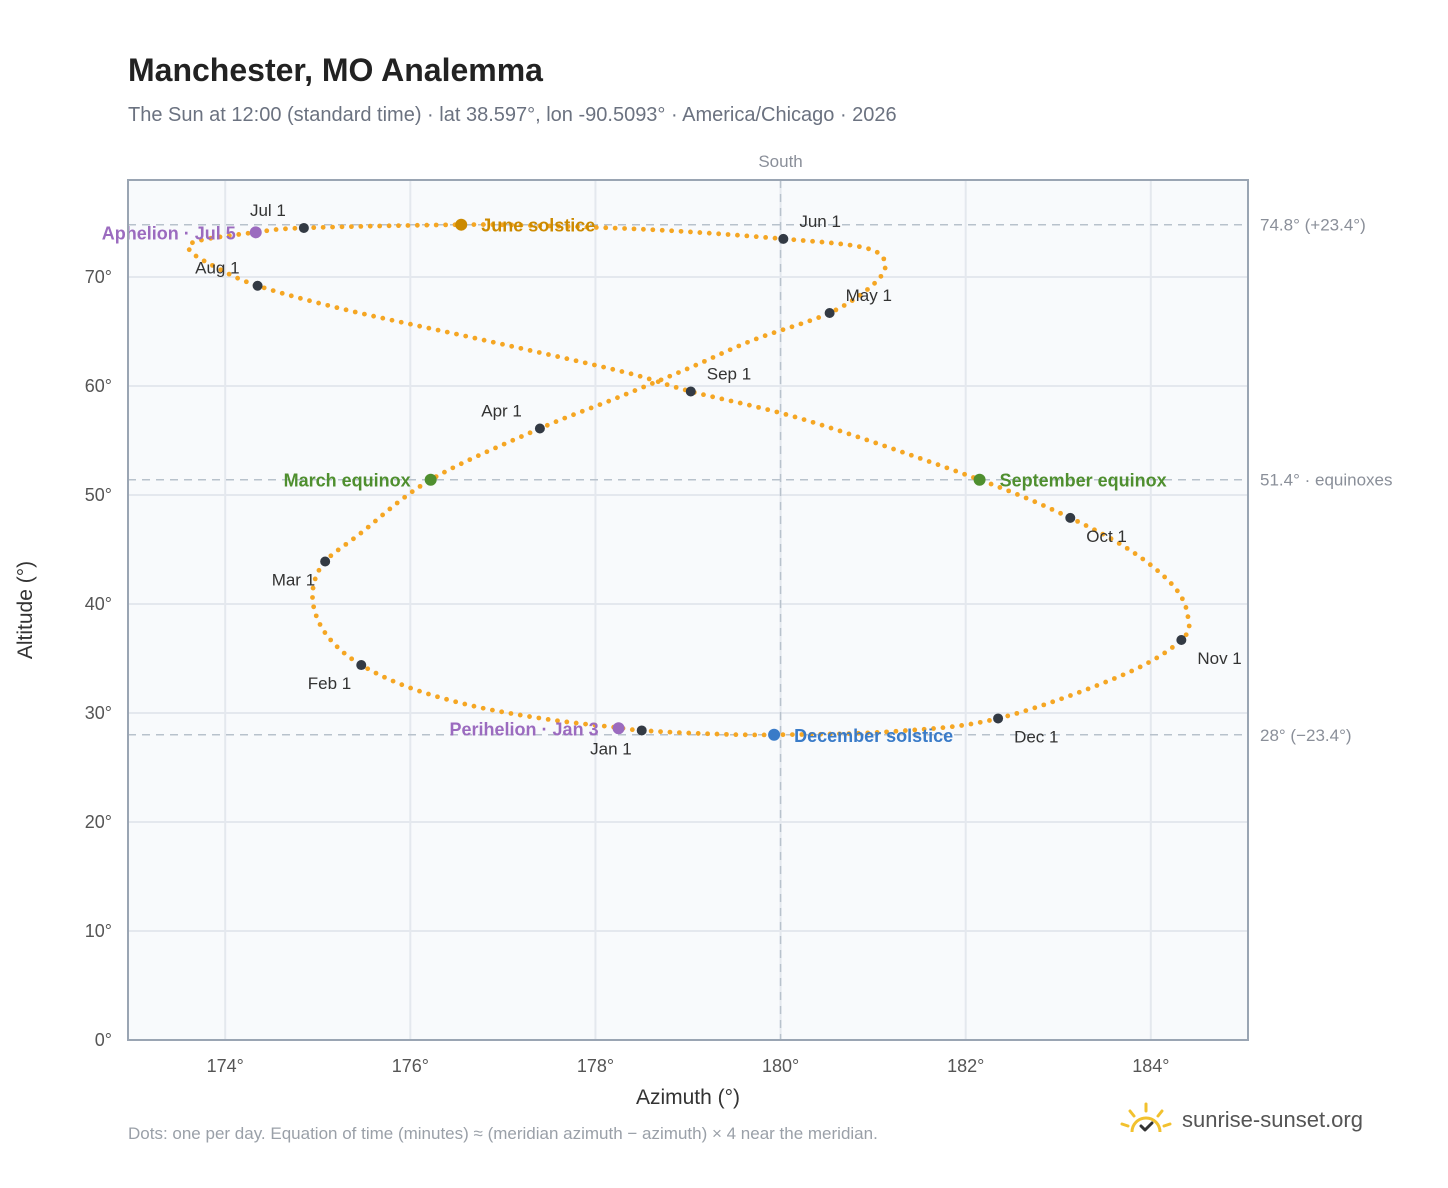 This screenshot has height=1188, width=1448. What do you see at coordinates (780, 1066) in the screenshot?
I see `x-tick-label: 180°` at bounding box center [780, 1066].